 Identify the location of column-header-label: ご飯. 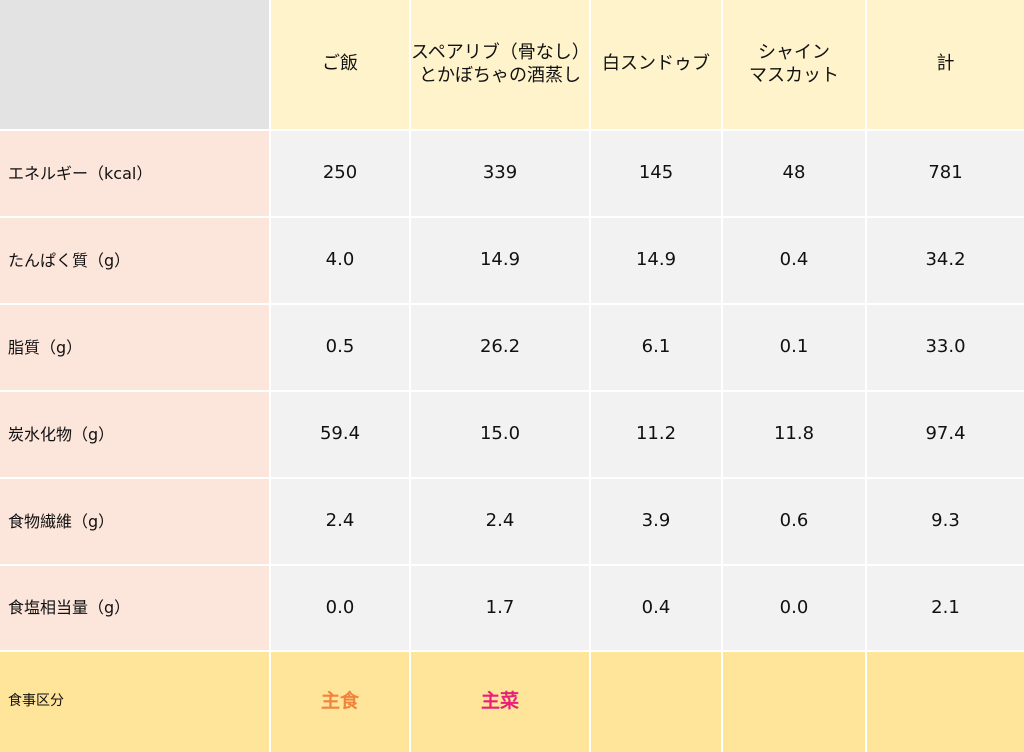
(340, 64).